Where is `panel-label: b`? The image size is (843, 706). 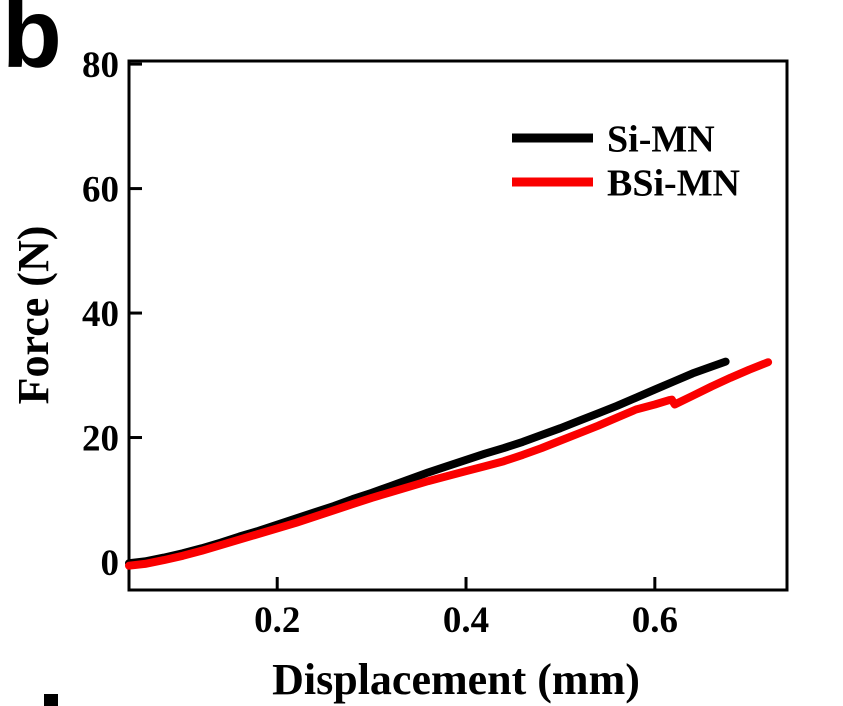 panel-label: b is located at coordinates (32, 44).